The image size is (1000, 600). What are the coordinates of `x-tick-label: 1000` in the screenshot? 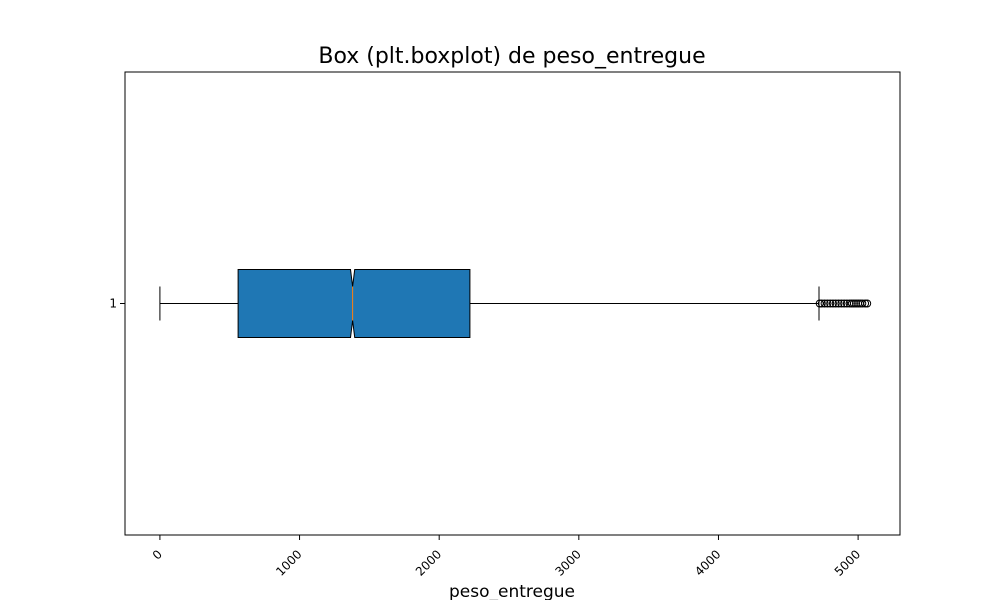 It's located at (288, 562).